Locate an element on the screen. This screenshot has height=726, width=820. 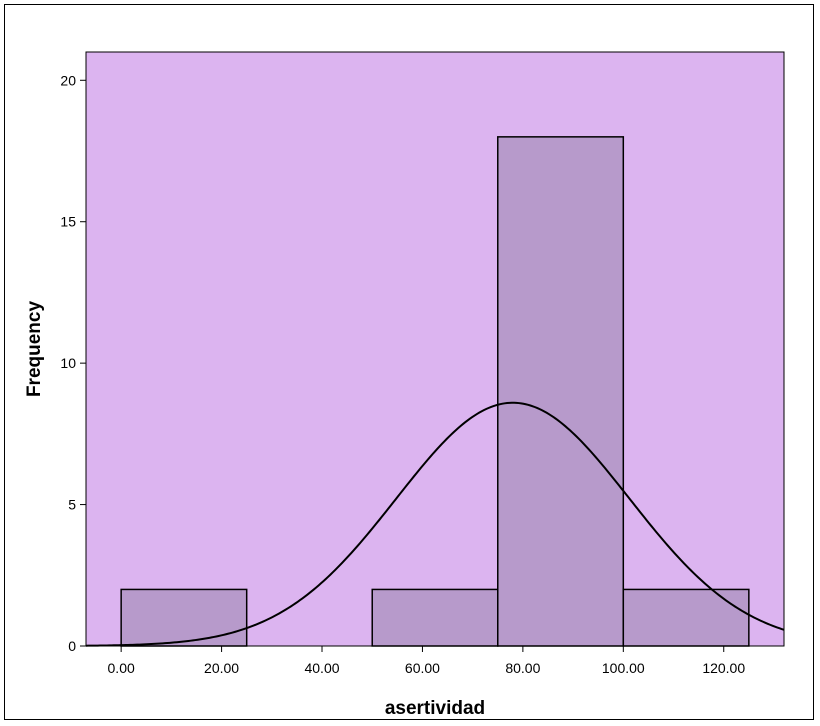
y-tick-label: 20 is located at coordinates (68, 80).